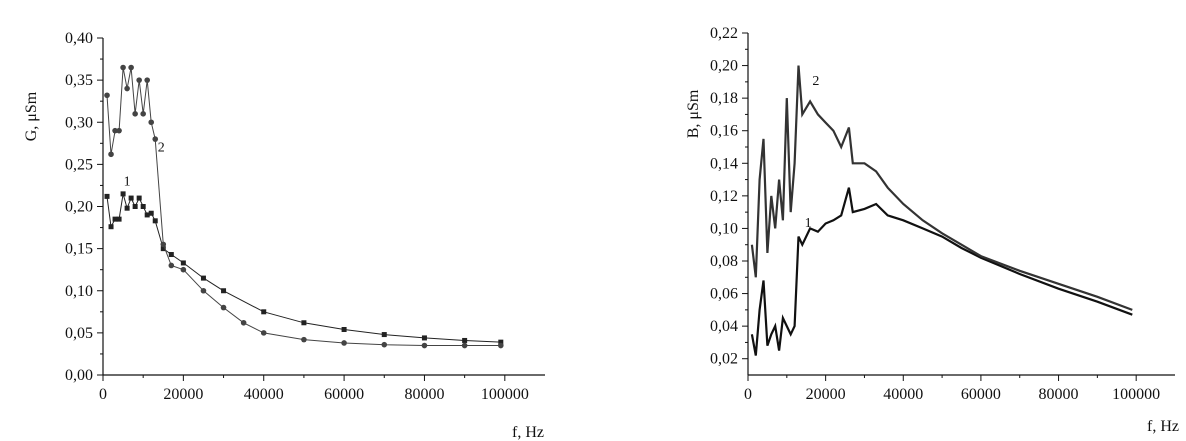  I want to click on y-axis-label: G, μSm, so click(31, 116).